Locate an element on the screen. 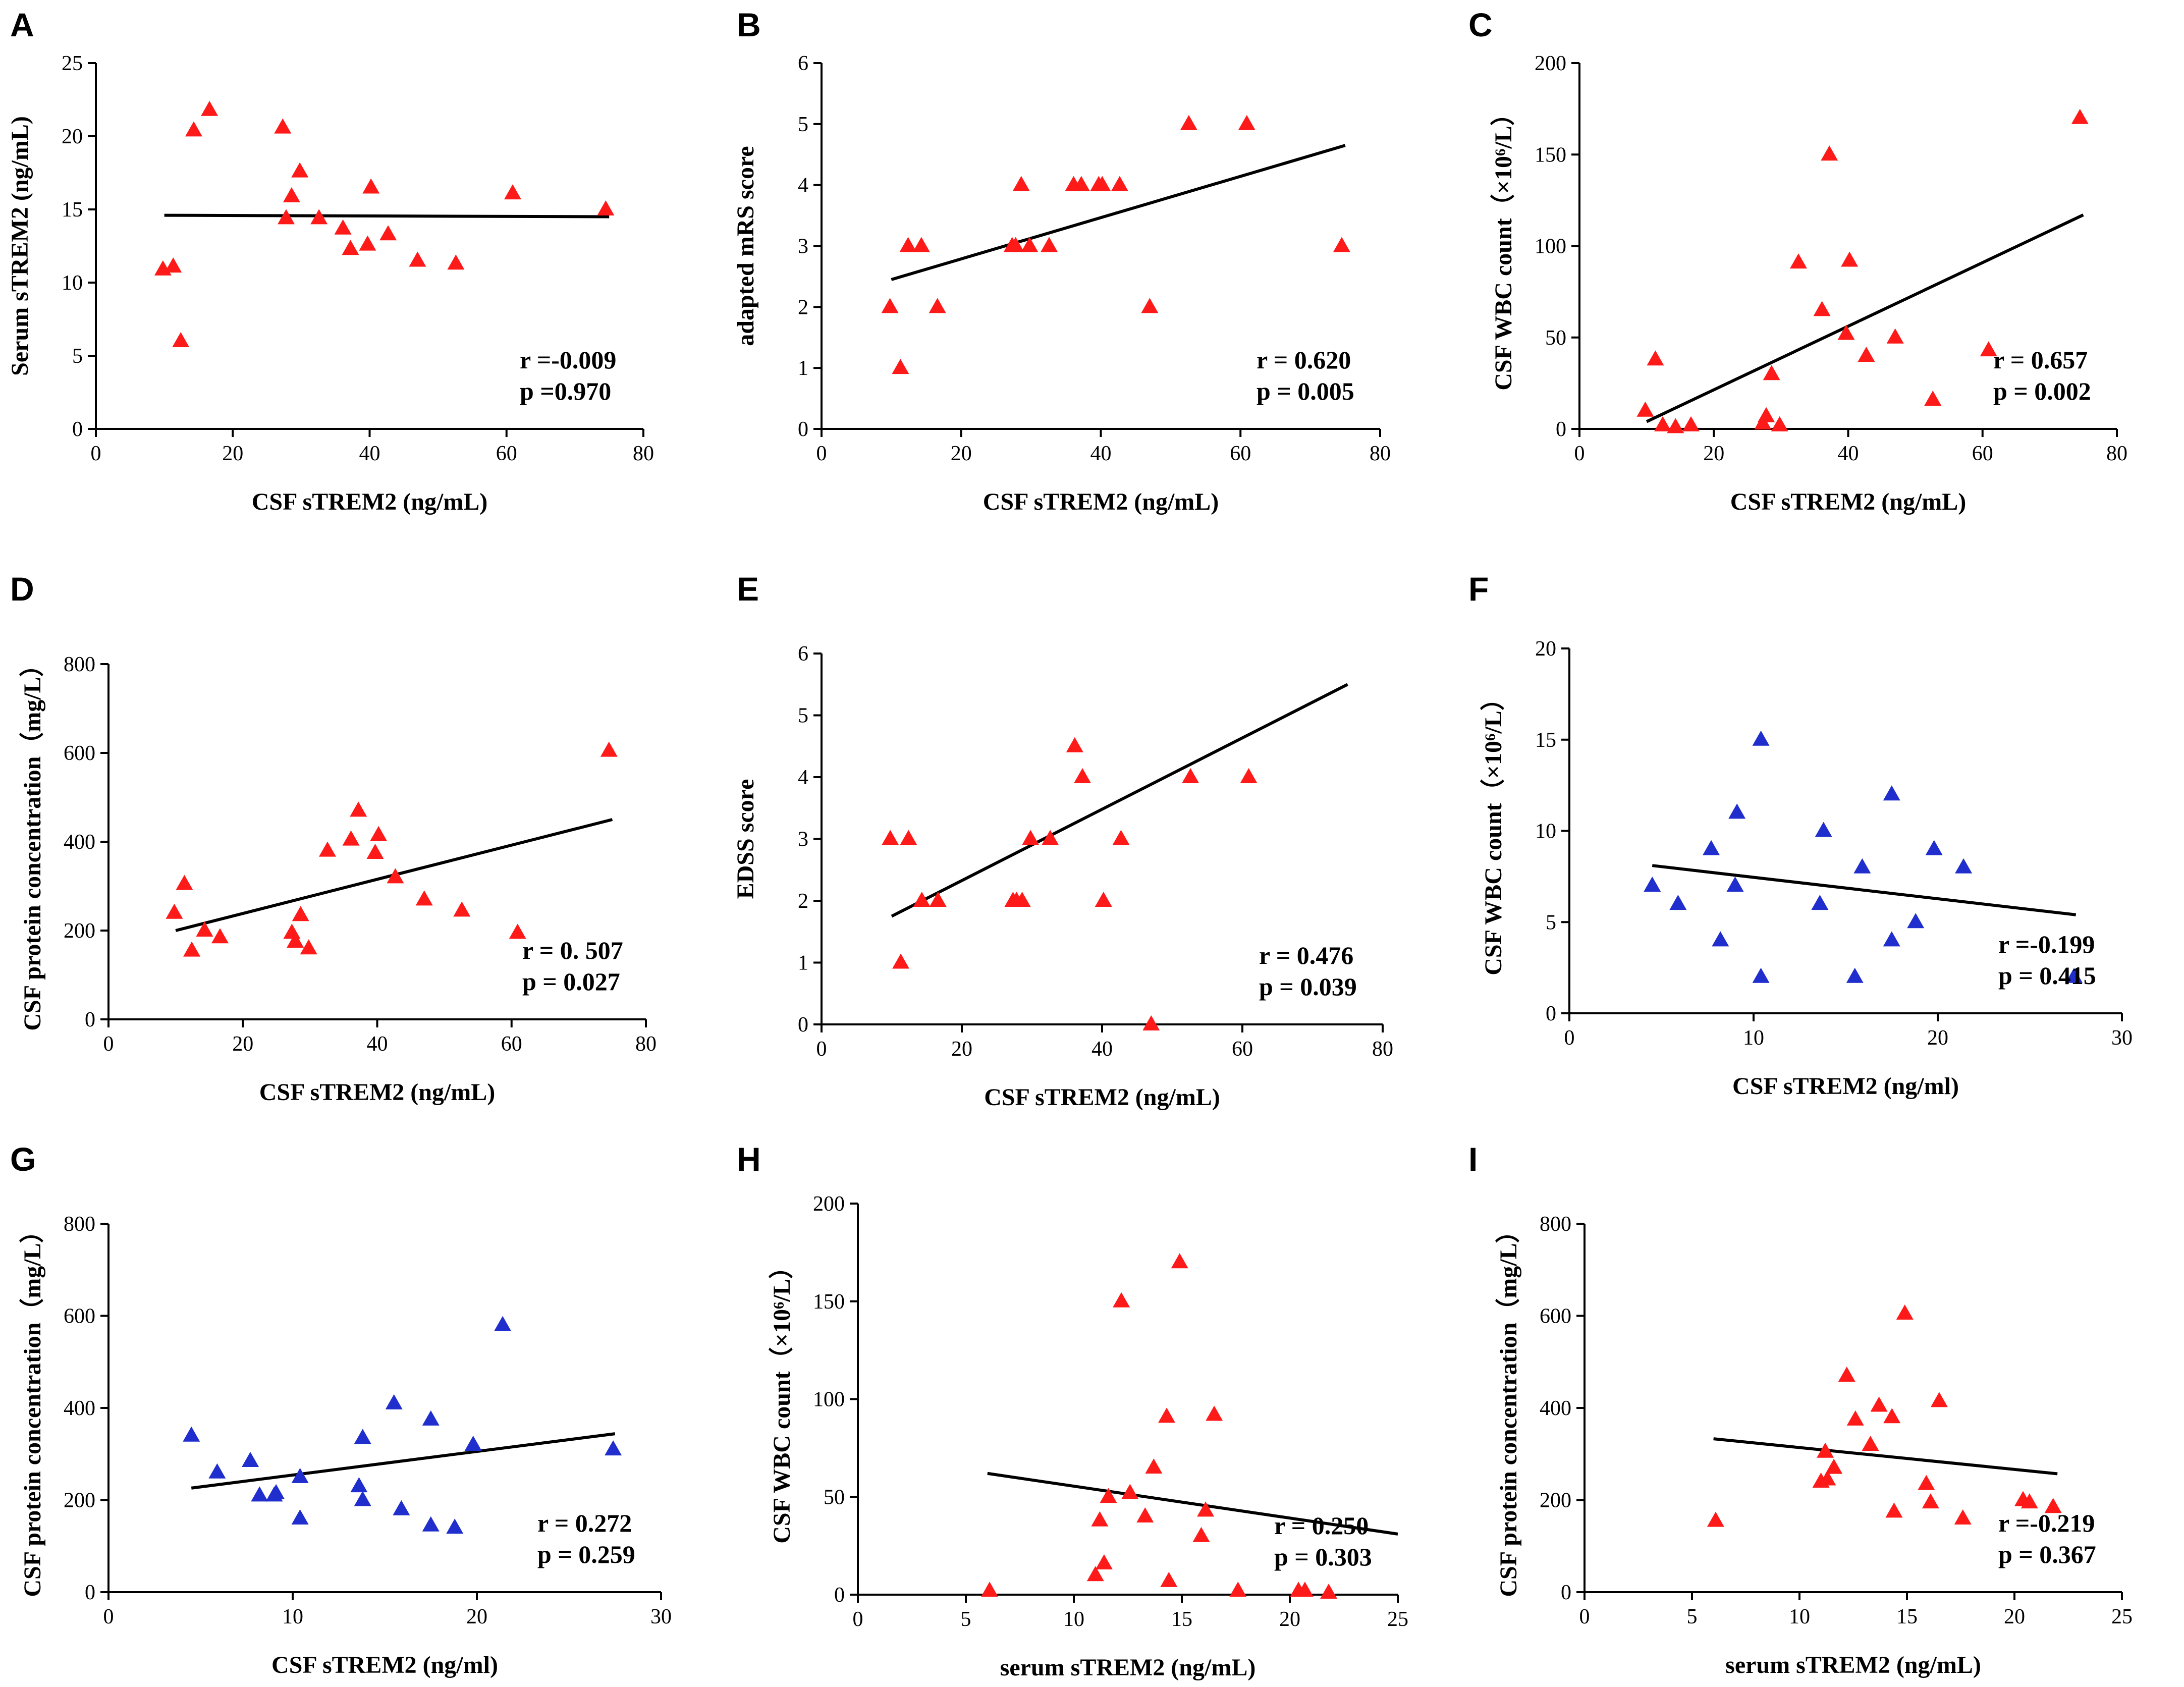  y-axis-title: CSF WBC count（×10⁶/L） is located at coordinates (782, 1400).